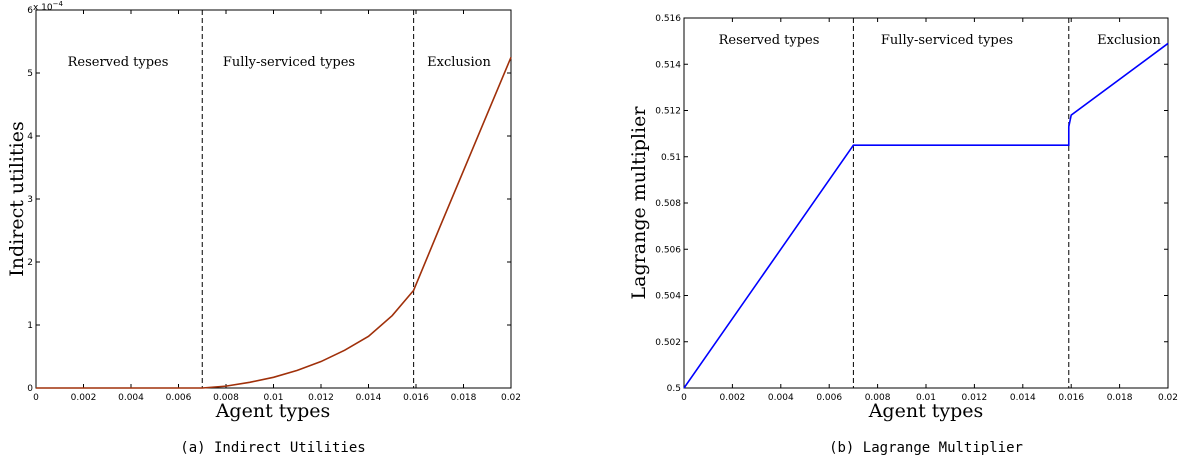  Describe the element at coordinates (668, 297) in the screenshot. I see `y-tick-label: 0.504` at that location.